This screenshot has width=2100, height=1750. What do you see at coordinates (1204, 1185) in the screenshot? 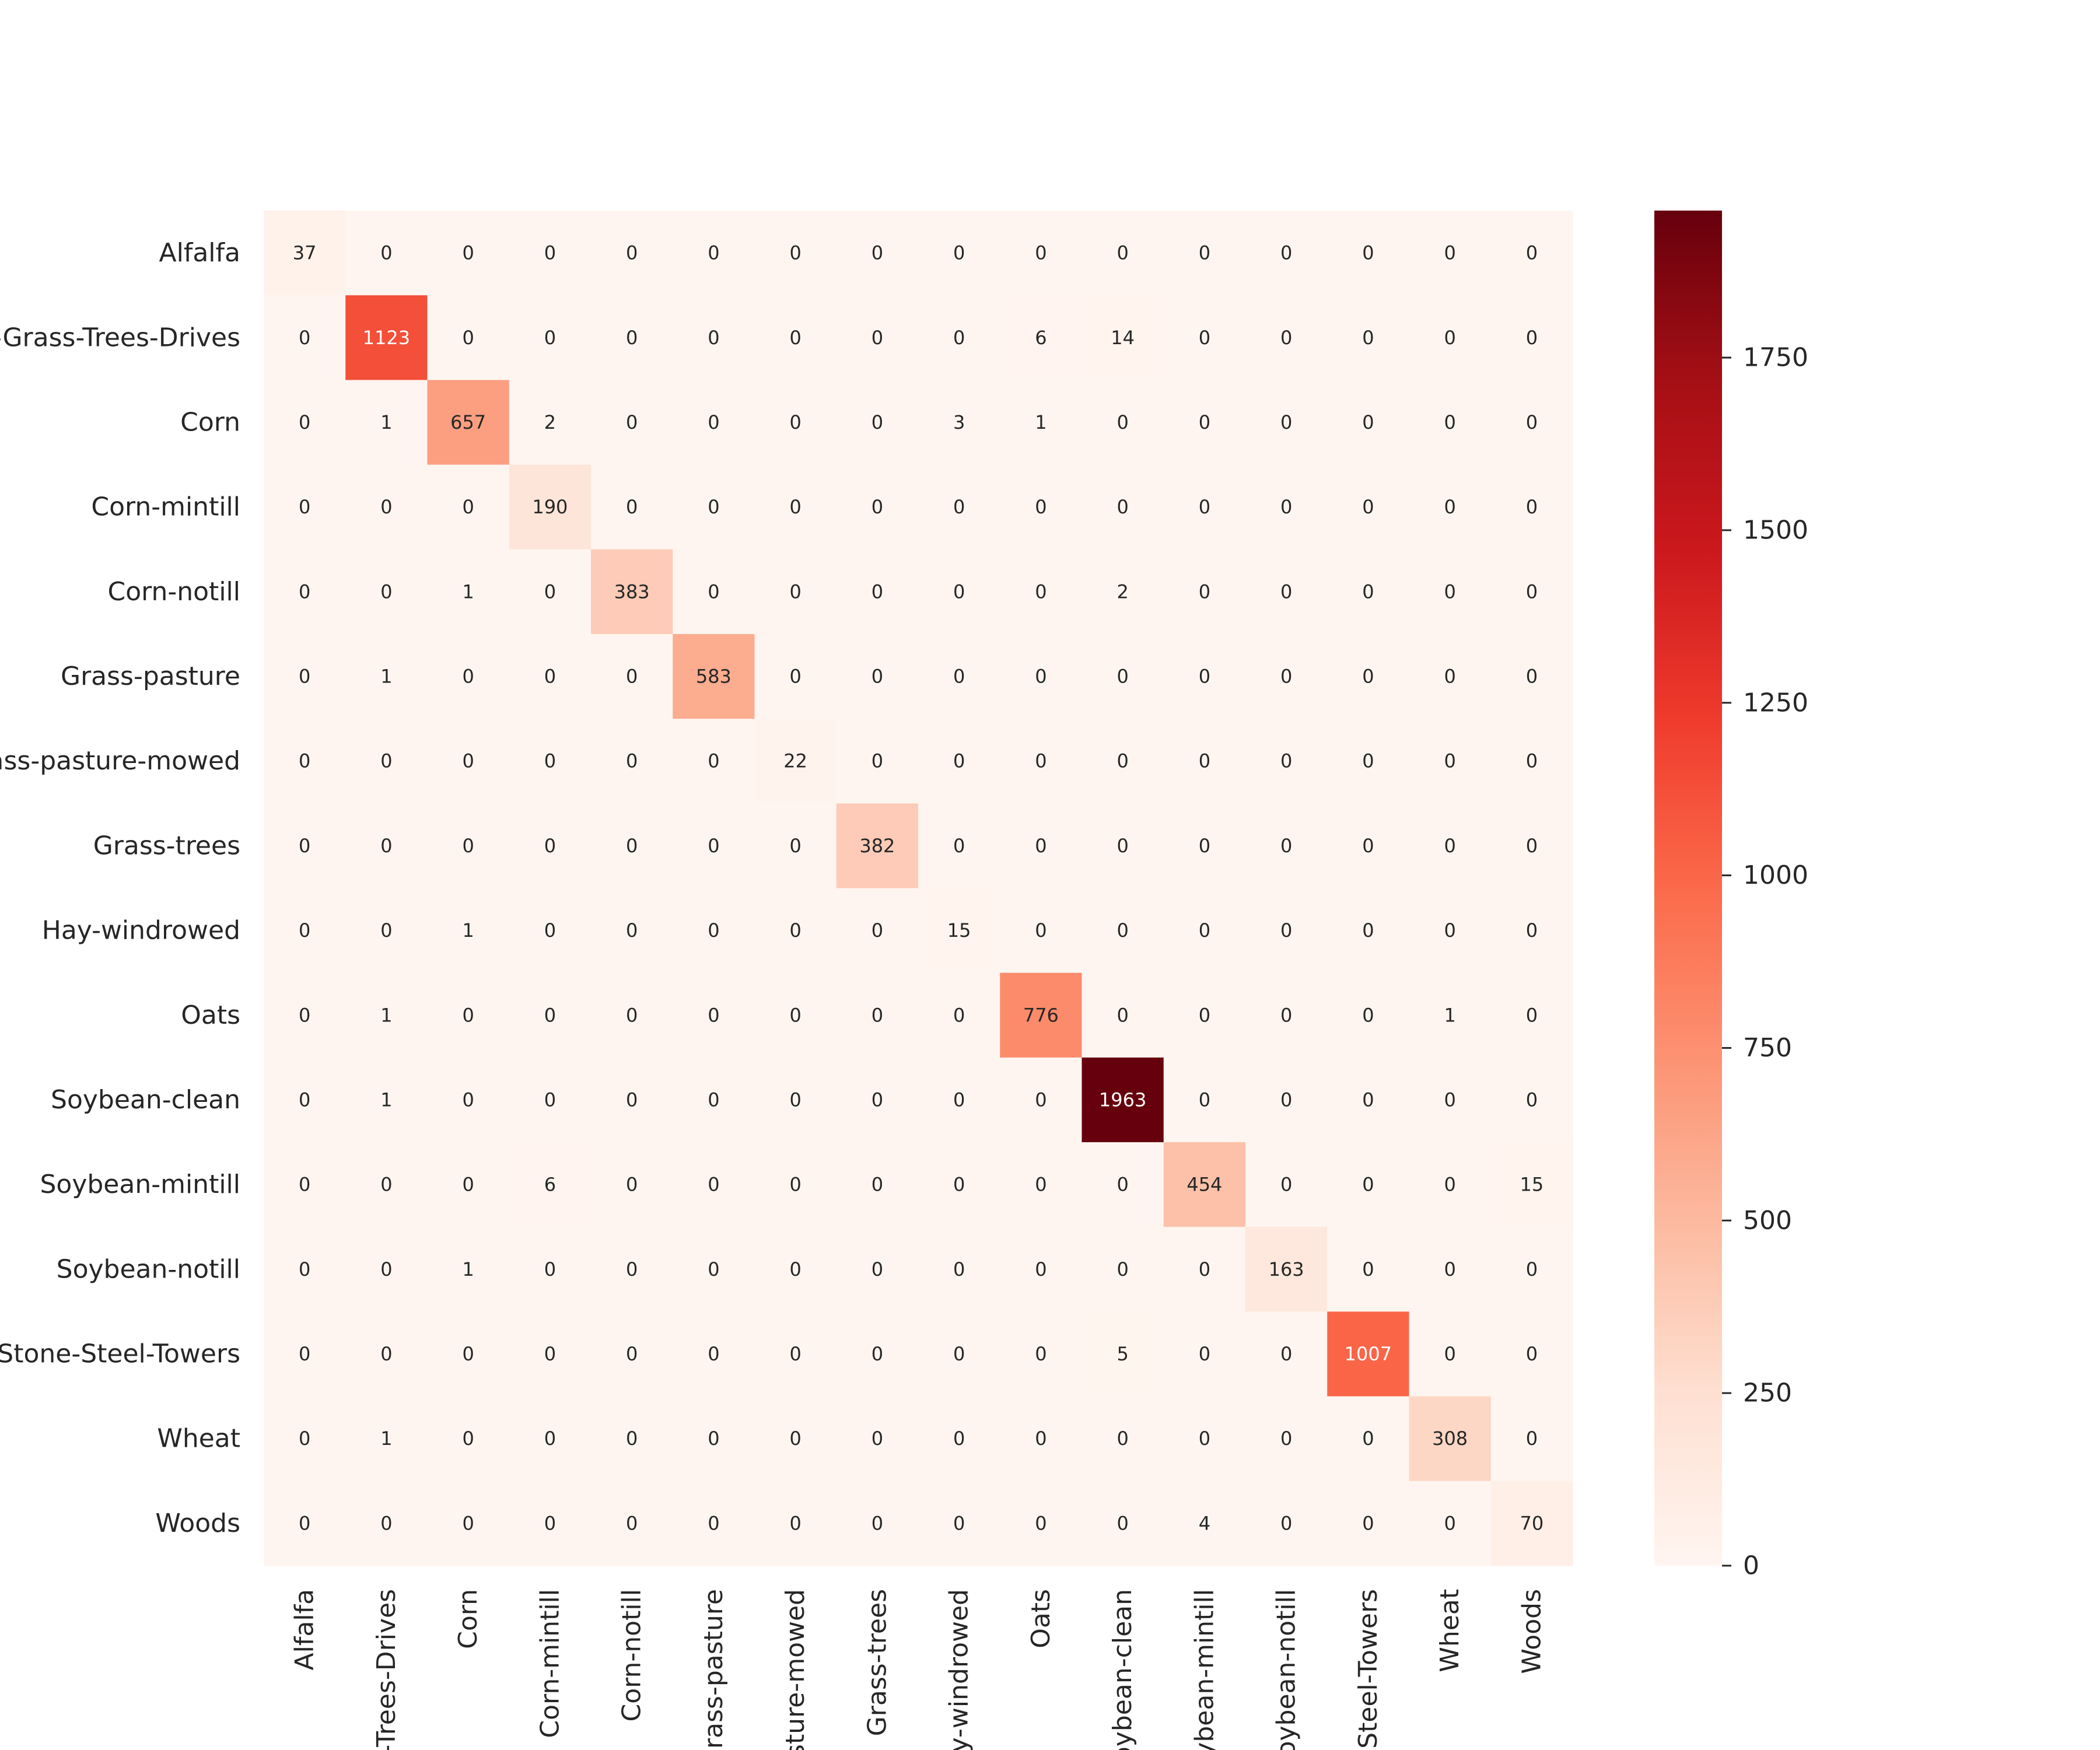
I see `cell-value-label: 454` at bounding box center [1204, 1185].